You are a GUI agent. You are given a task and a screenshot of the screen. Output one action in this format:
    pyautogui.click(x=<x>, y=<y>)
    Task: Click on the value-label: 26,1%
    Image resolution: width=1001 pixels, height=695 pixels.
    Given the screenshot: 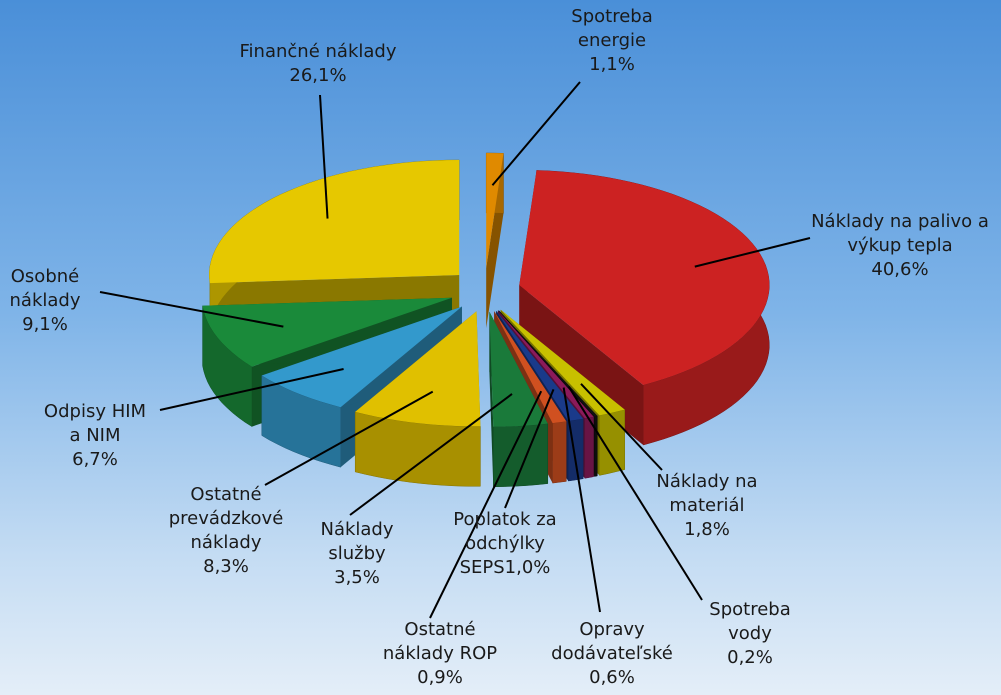 What is the action you would take?
    pyautogui.click(x=318, y=75)
    